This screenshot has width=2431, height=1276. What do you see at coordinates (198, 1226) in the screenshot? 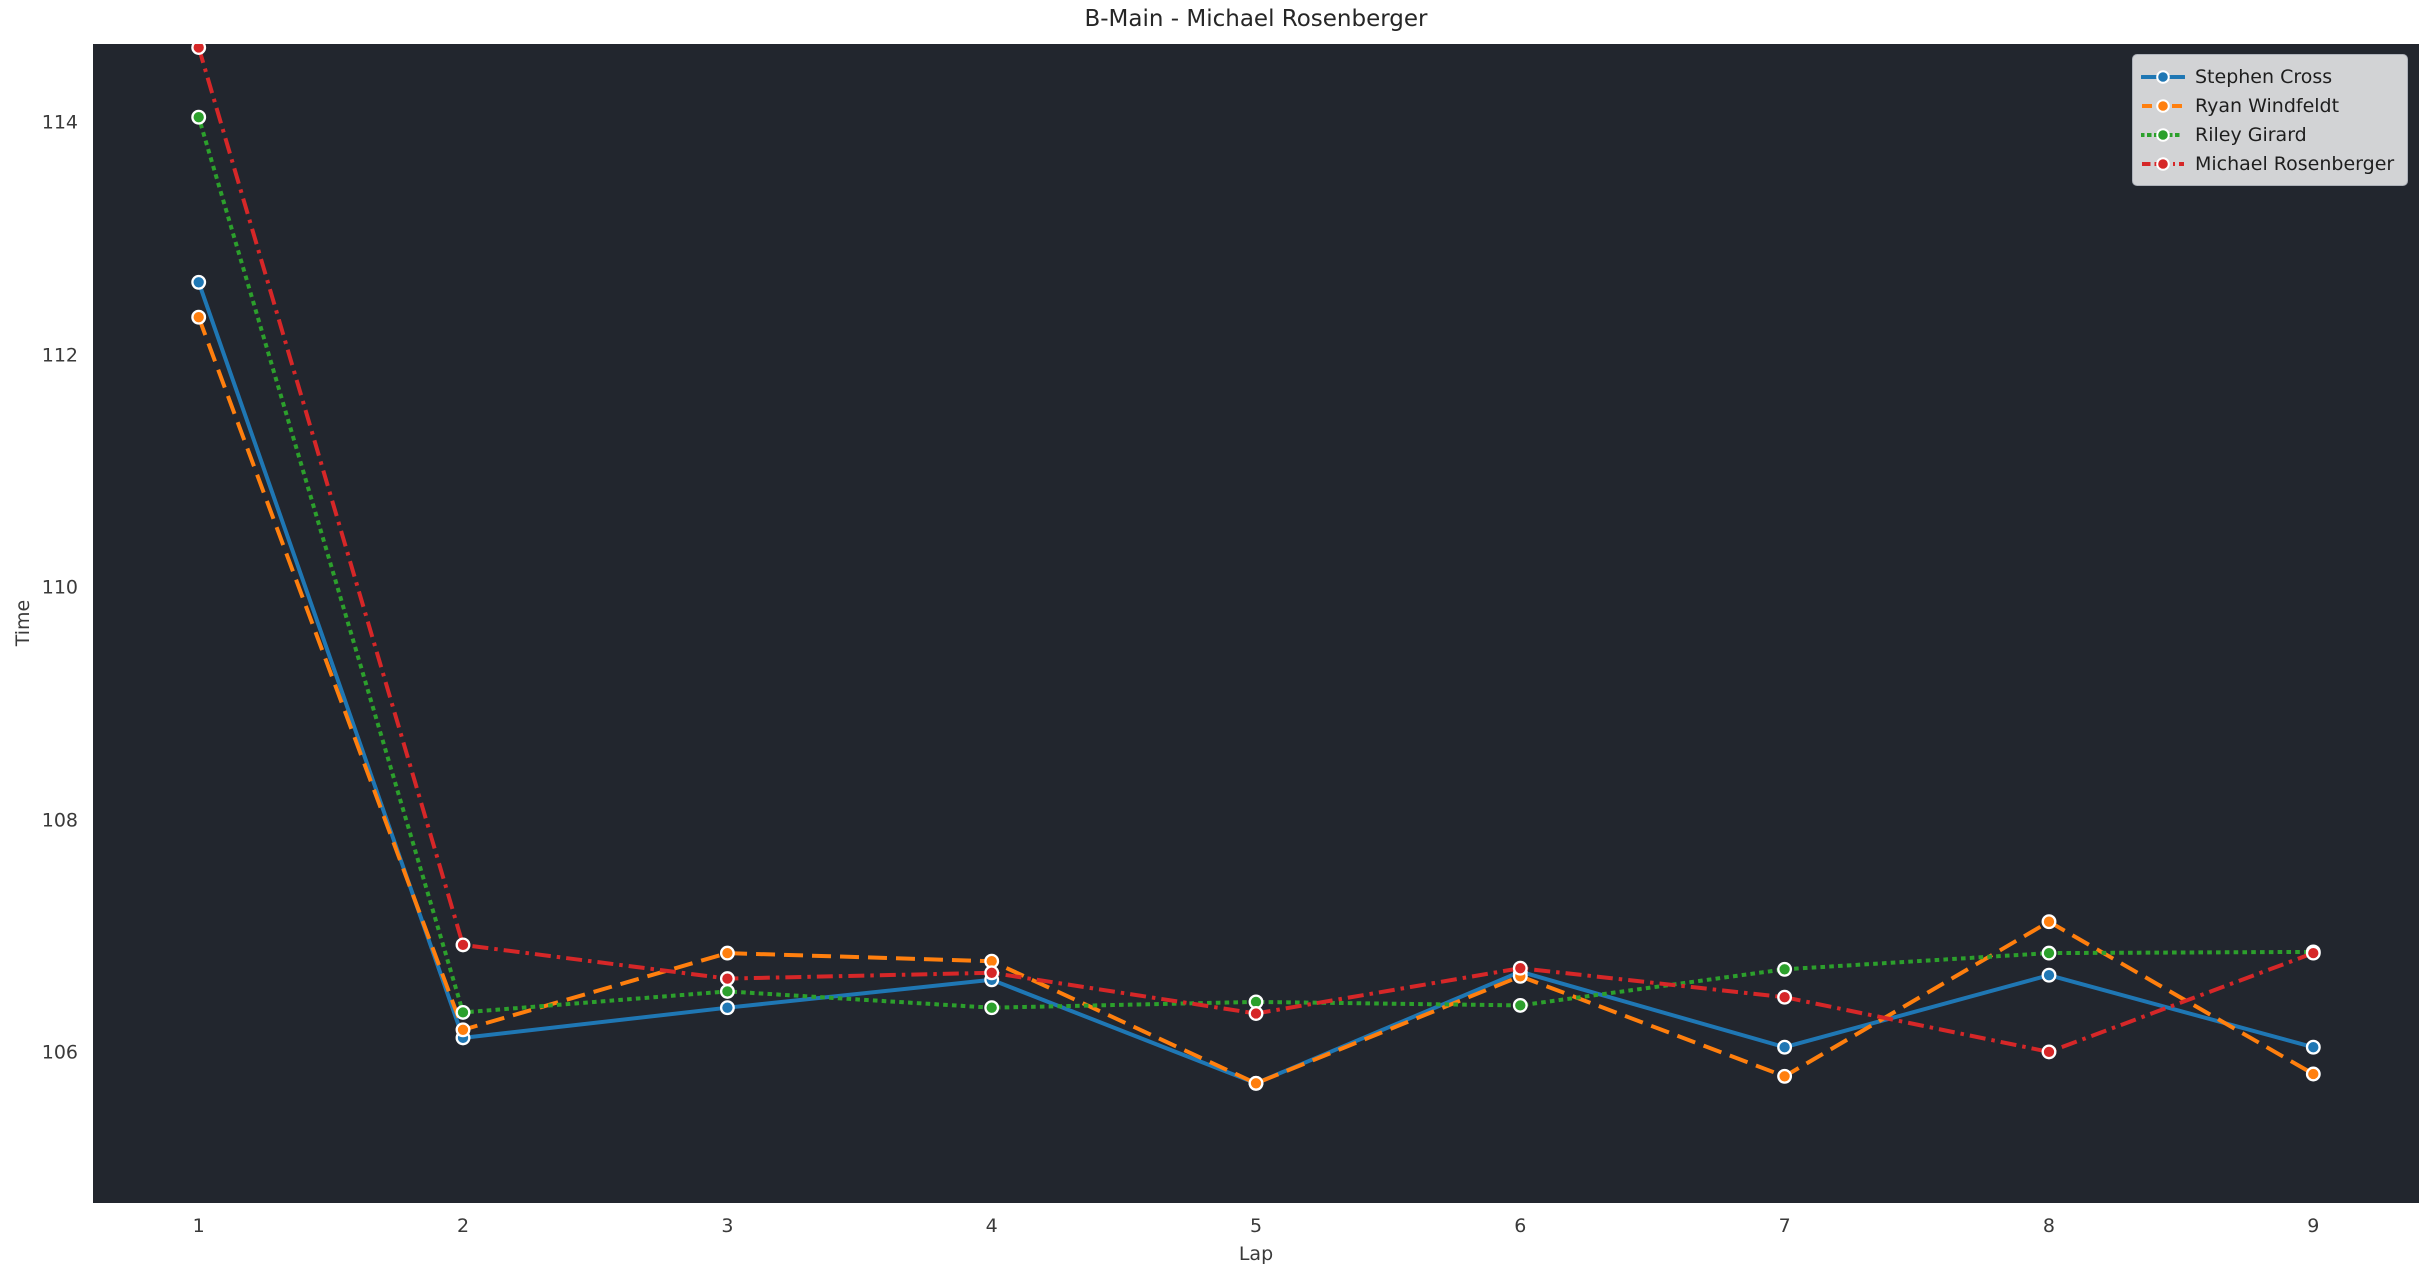
I see `x-tick-label: 1` at bounding box center [198, 1226].